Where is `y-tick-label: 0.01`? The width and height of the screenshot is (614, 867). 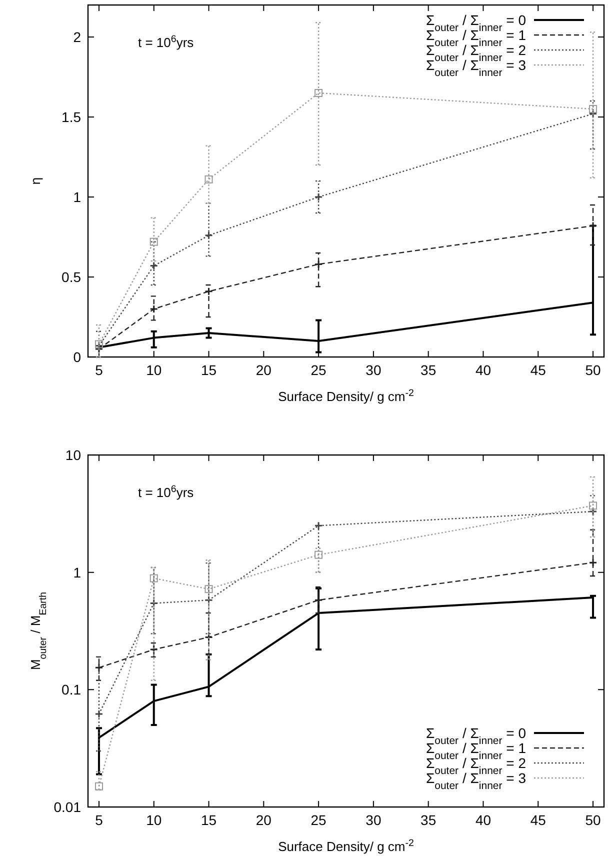 y-tick-label: 0.01 is located at coordinates (68, 807).